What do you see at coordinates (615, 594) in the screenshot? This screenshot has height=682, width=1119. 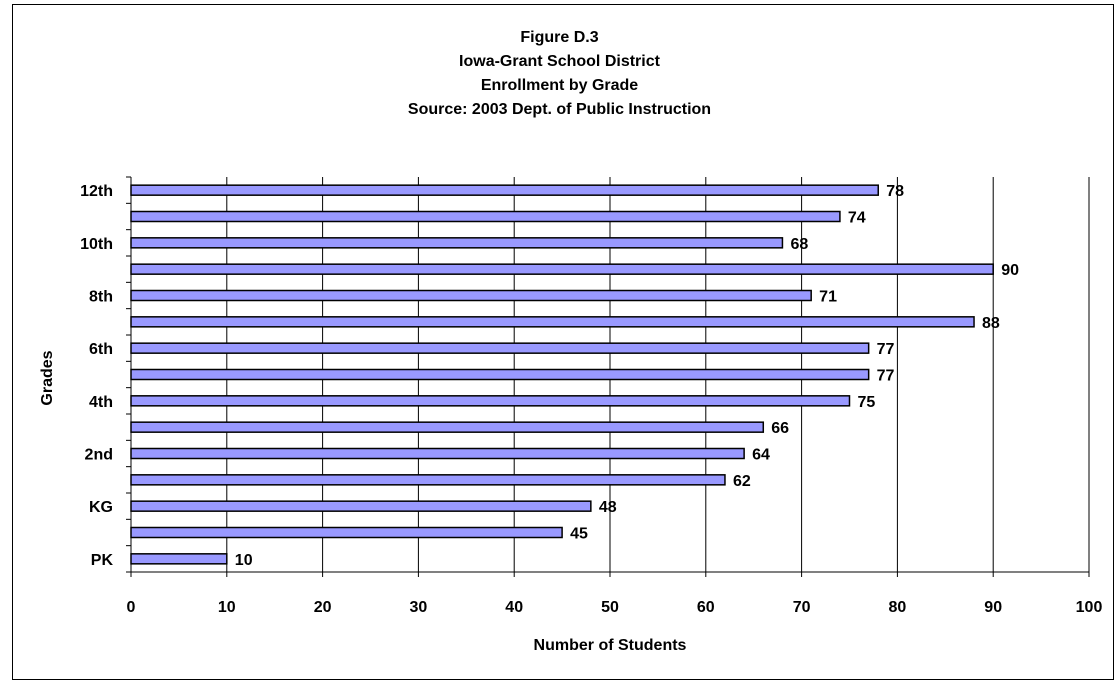 I see `x-tick-labels: 0 10 20 30 40 50 60 70 80 90 100` at bounding box center [615, 594].